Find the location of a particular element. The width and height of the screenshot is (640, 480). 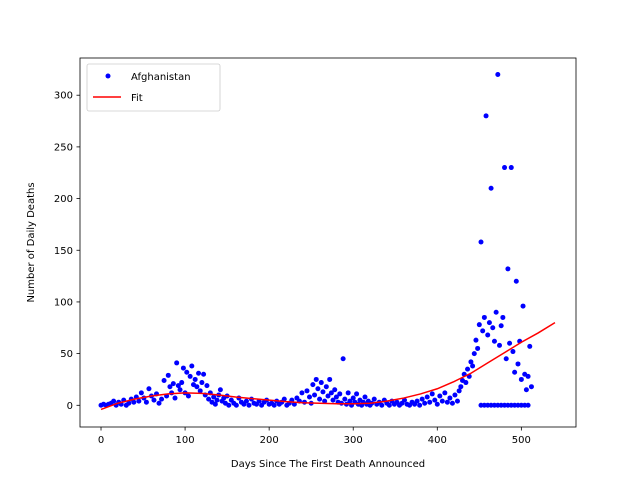

y-tick-label: 200 is located at coordinates (63, 199).